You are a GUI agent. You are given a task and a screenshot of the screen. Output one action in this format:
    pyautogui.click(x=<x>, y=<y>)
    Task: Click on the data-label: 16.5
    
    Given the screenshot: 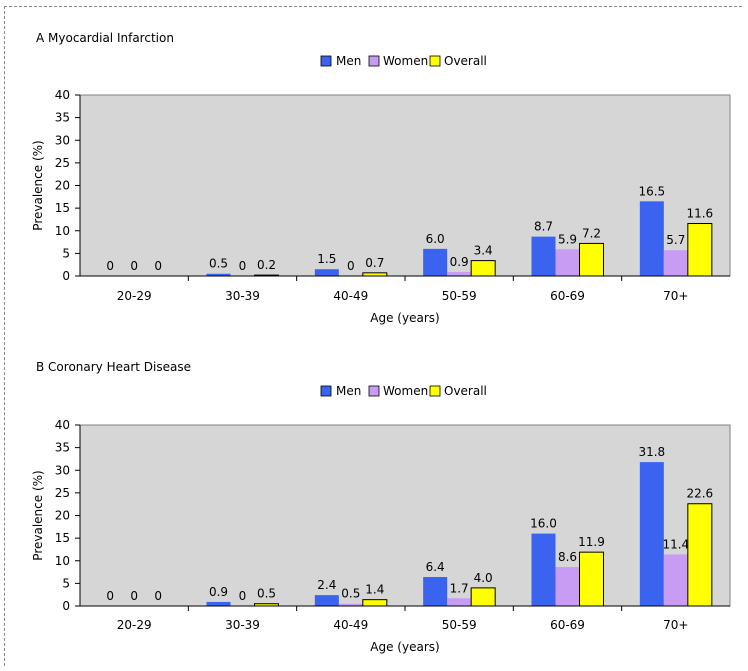 What is the action you would take?
    pyautogui.click(x=651, y=191)
    